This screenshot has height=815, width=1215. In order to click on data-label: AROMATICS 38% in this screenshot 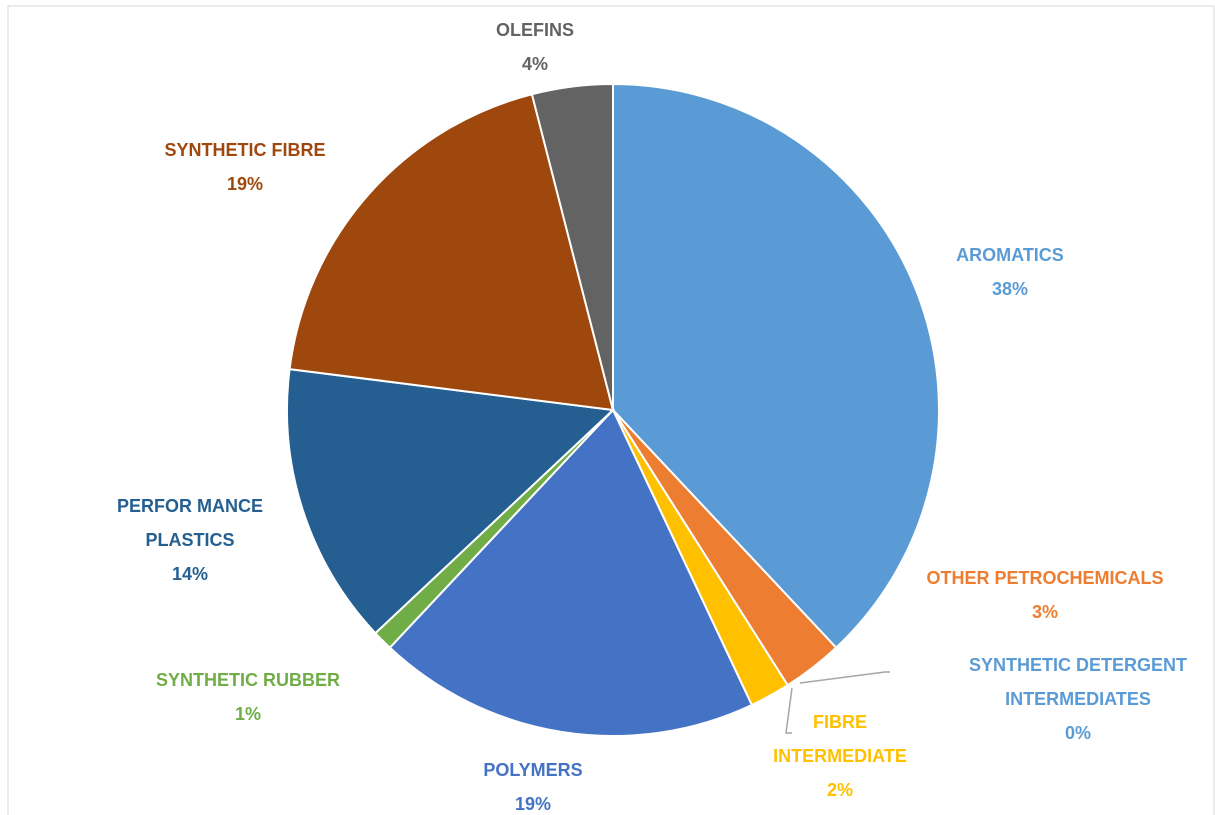, I will do `click(1010, 272)`.